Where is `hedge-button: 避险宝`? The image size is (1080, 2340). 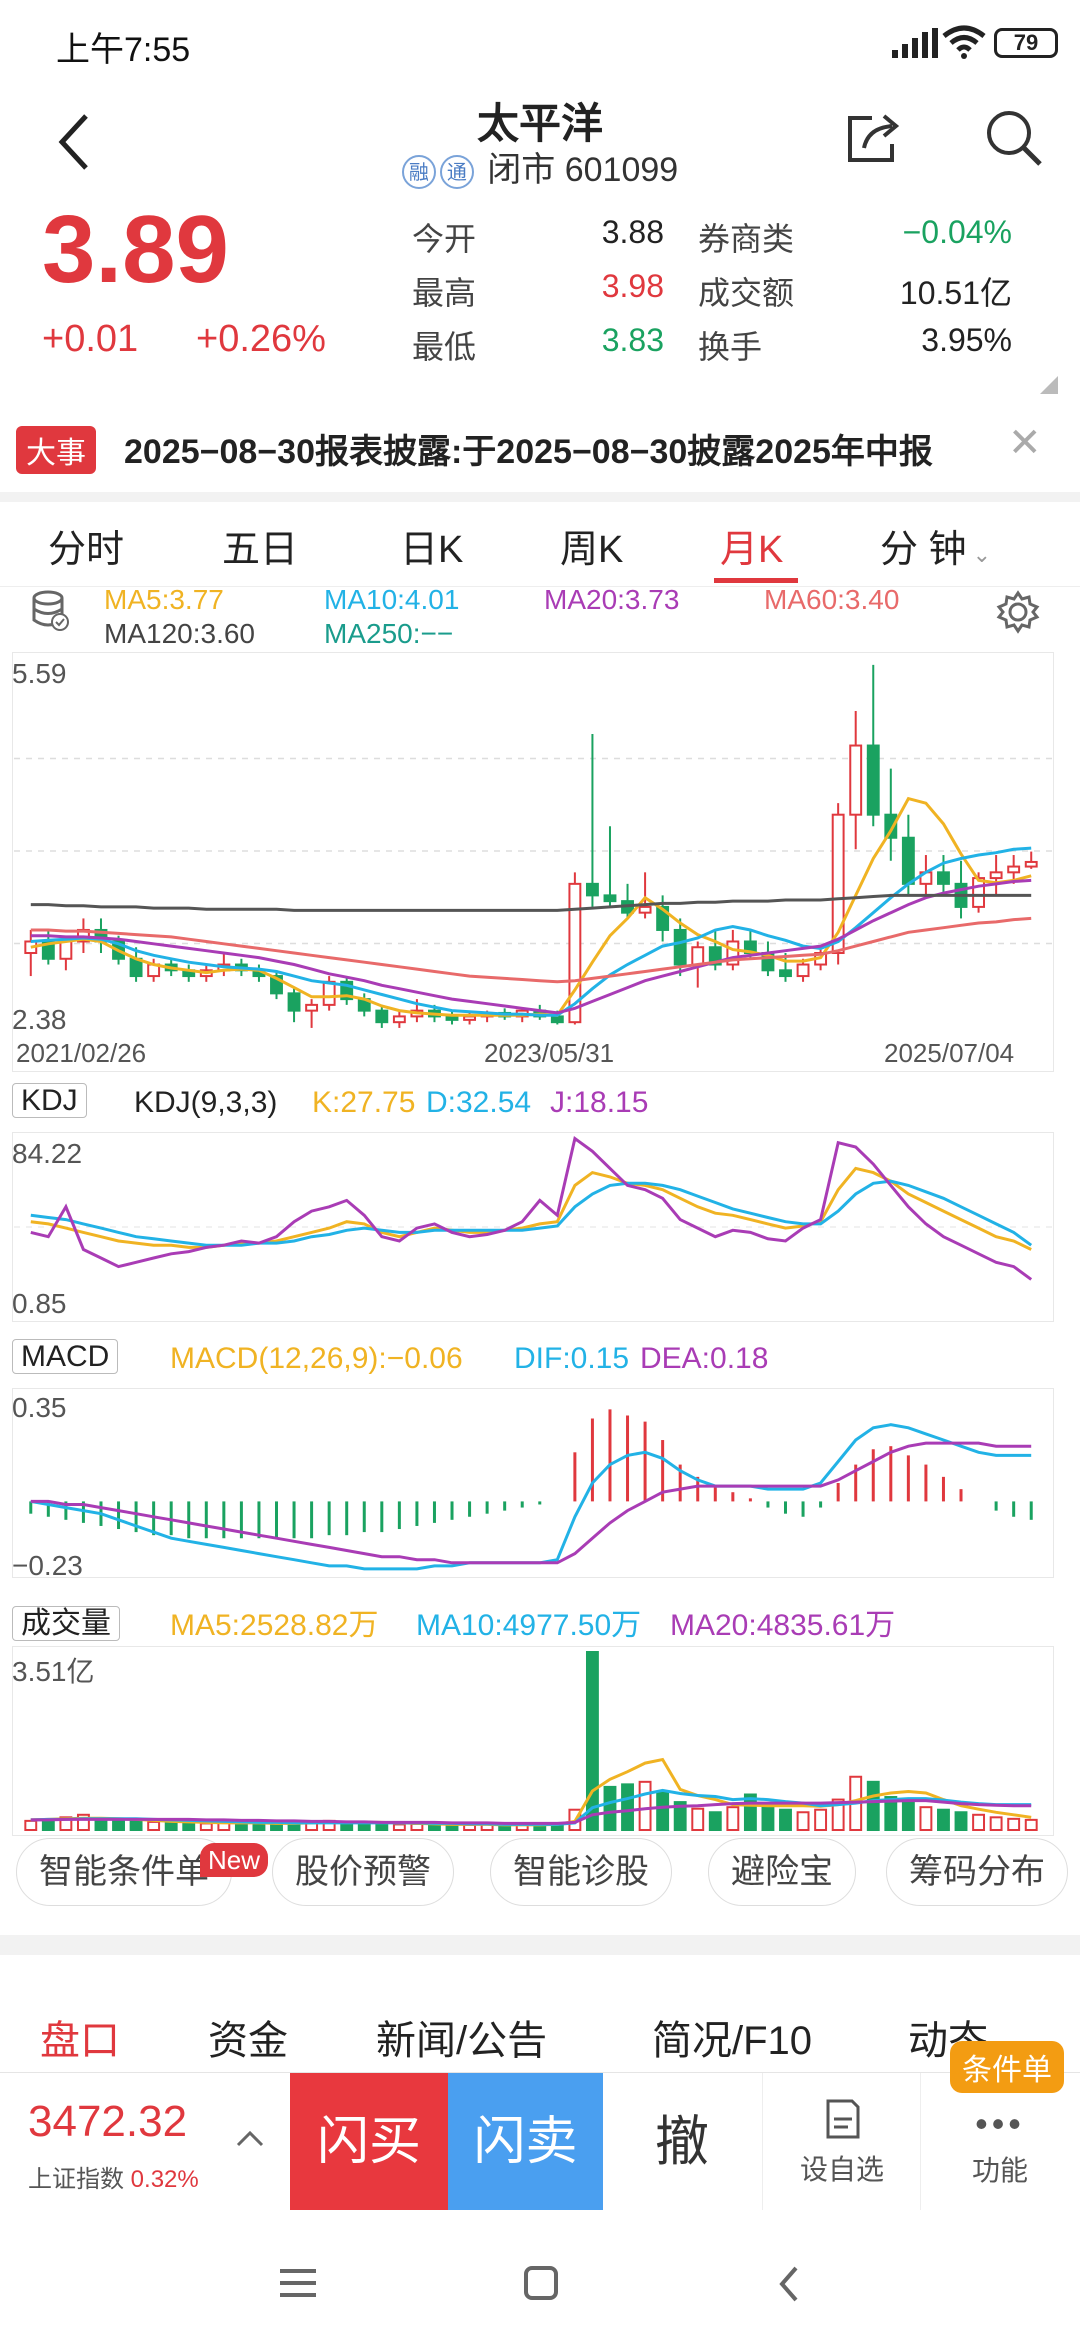 hedge-button: 避险宝 is located at coordinates (782, 1872).